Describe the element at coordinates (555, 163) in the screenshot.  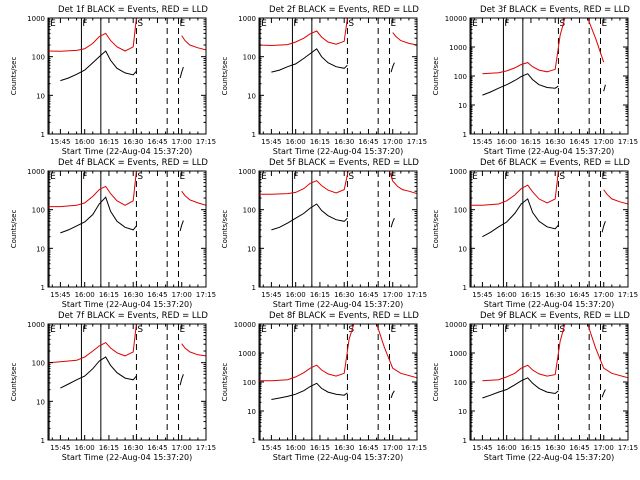
I see `panel-title: Det 6f BLACK = Events, RED = LLD` at that location.